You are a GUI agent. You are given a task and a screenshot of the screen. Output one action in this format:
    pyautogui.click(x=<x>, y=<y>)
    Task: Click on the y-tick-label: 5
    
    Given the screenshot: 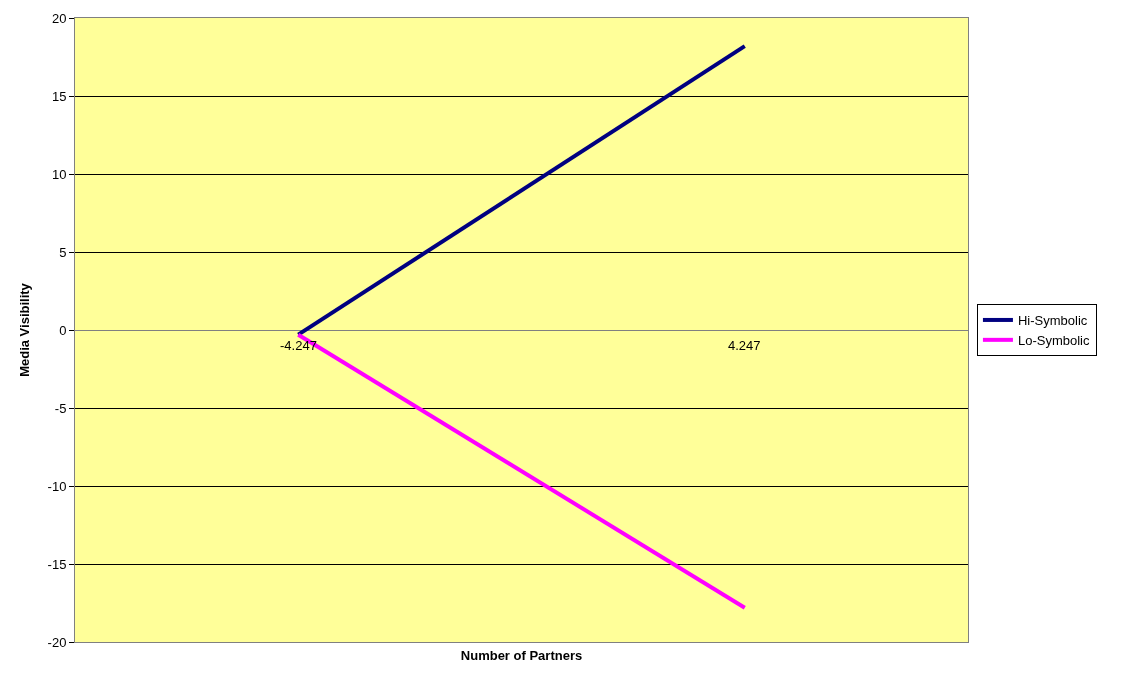 What is the action you would take?
    pyautogui.click(x=63, y=252)
    